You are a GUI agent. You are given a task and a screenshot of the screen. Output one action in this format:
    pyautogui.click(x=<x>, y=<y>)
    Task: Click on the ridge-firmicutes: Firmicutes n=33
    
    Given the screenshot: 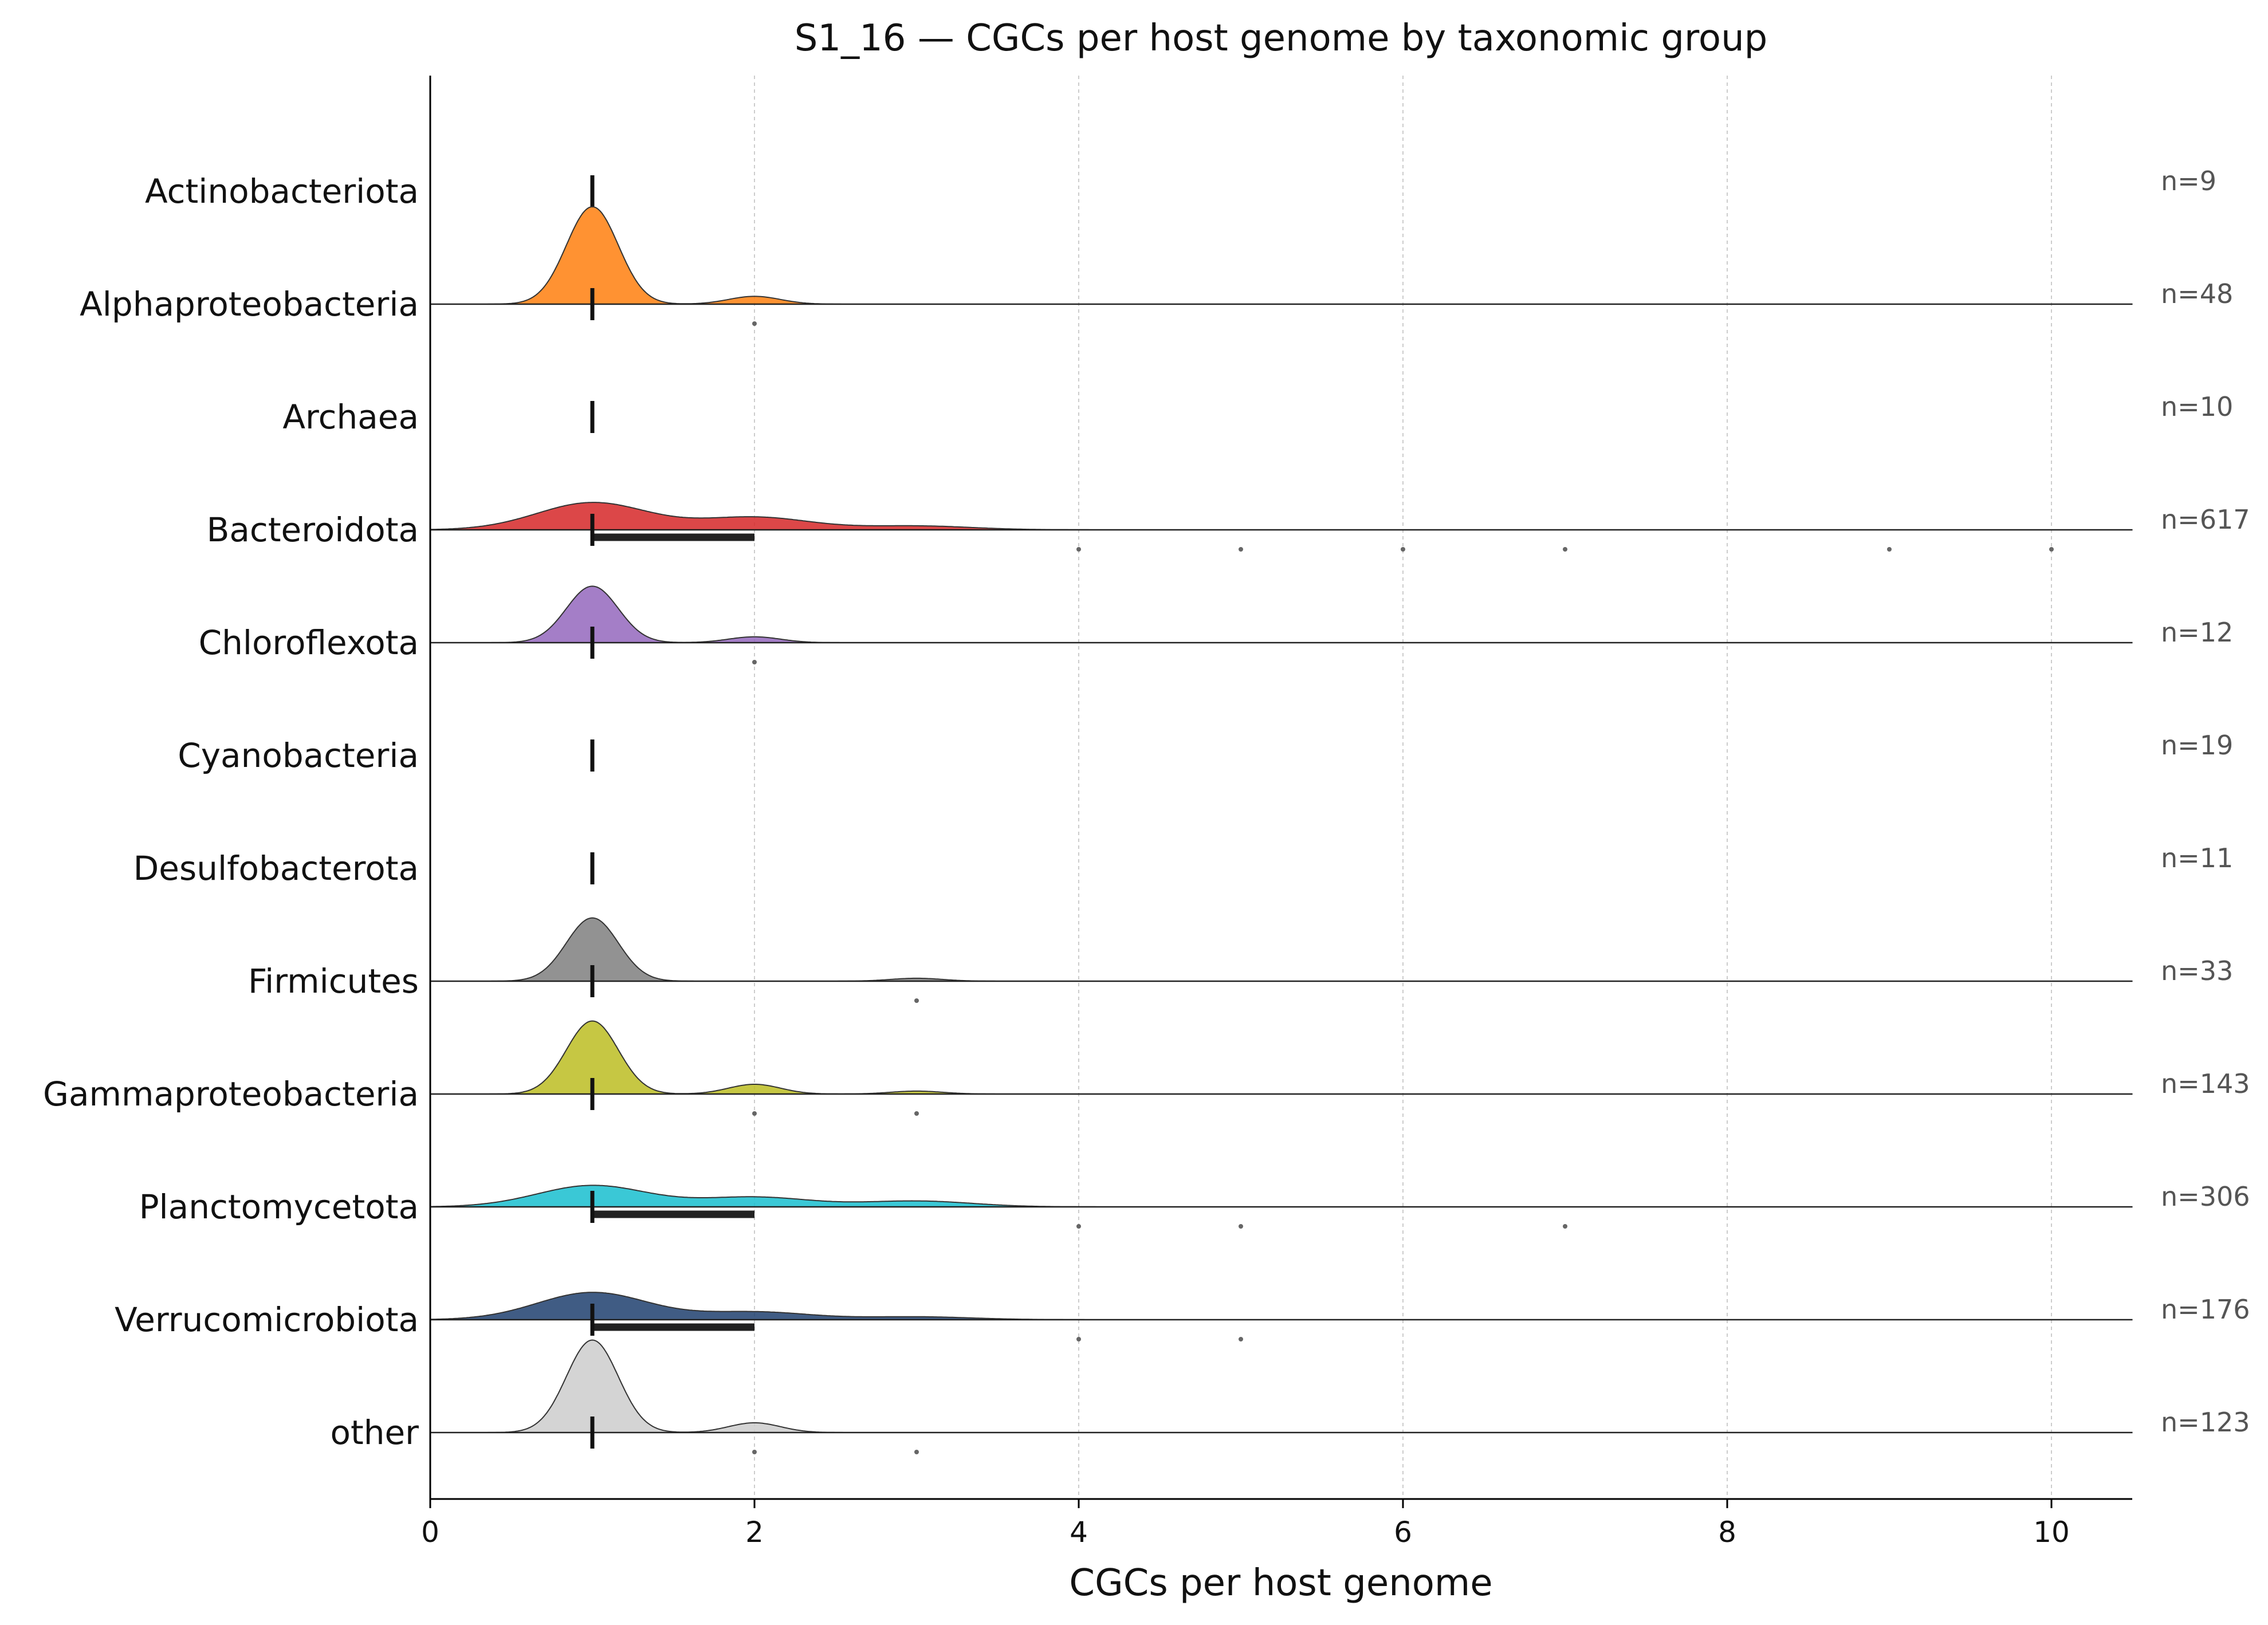 What is the action you would take?
    pyautogui.click(x=1240, y=960)
    